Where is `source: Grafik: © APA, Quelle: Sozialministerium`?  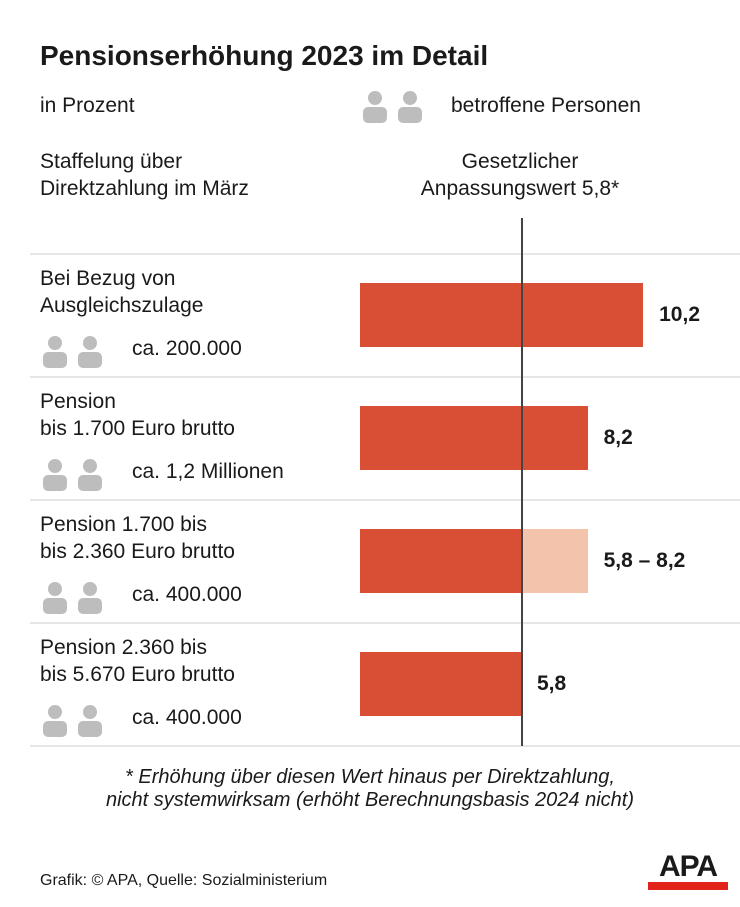 source: Grafik: © APA, Quelle: Sozialministerium is located at coordinates (184, 880).